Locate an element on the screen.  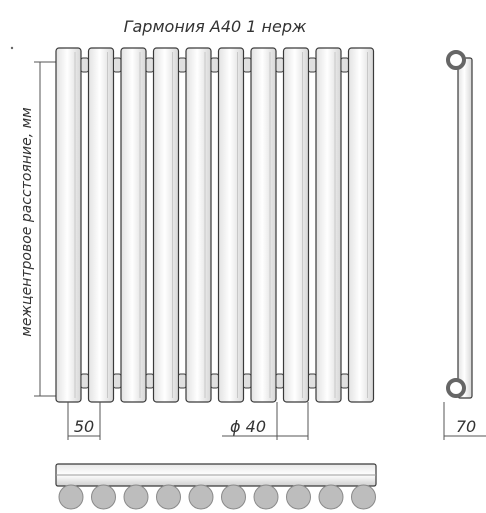
top-view is located at coordinates (216, 486).